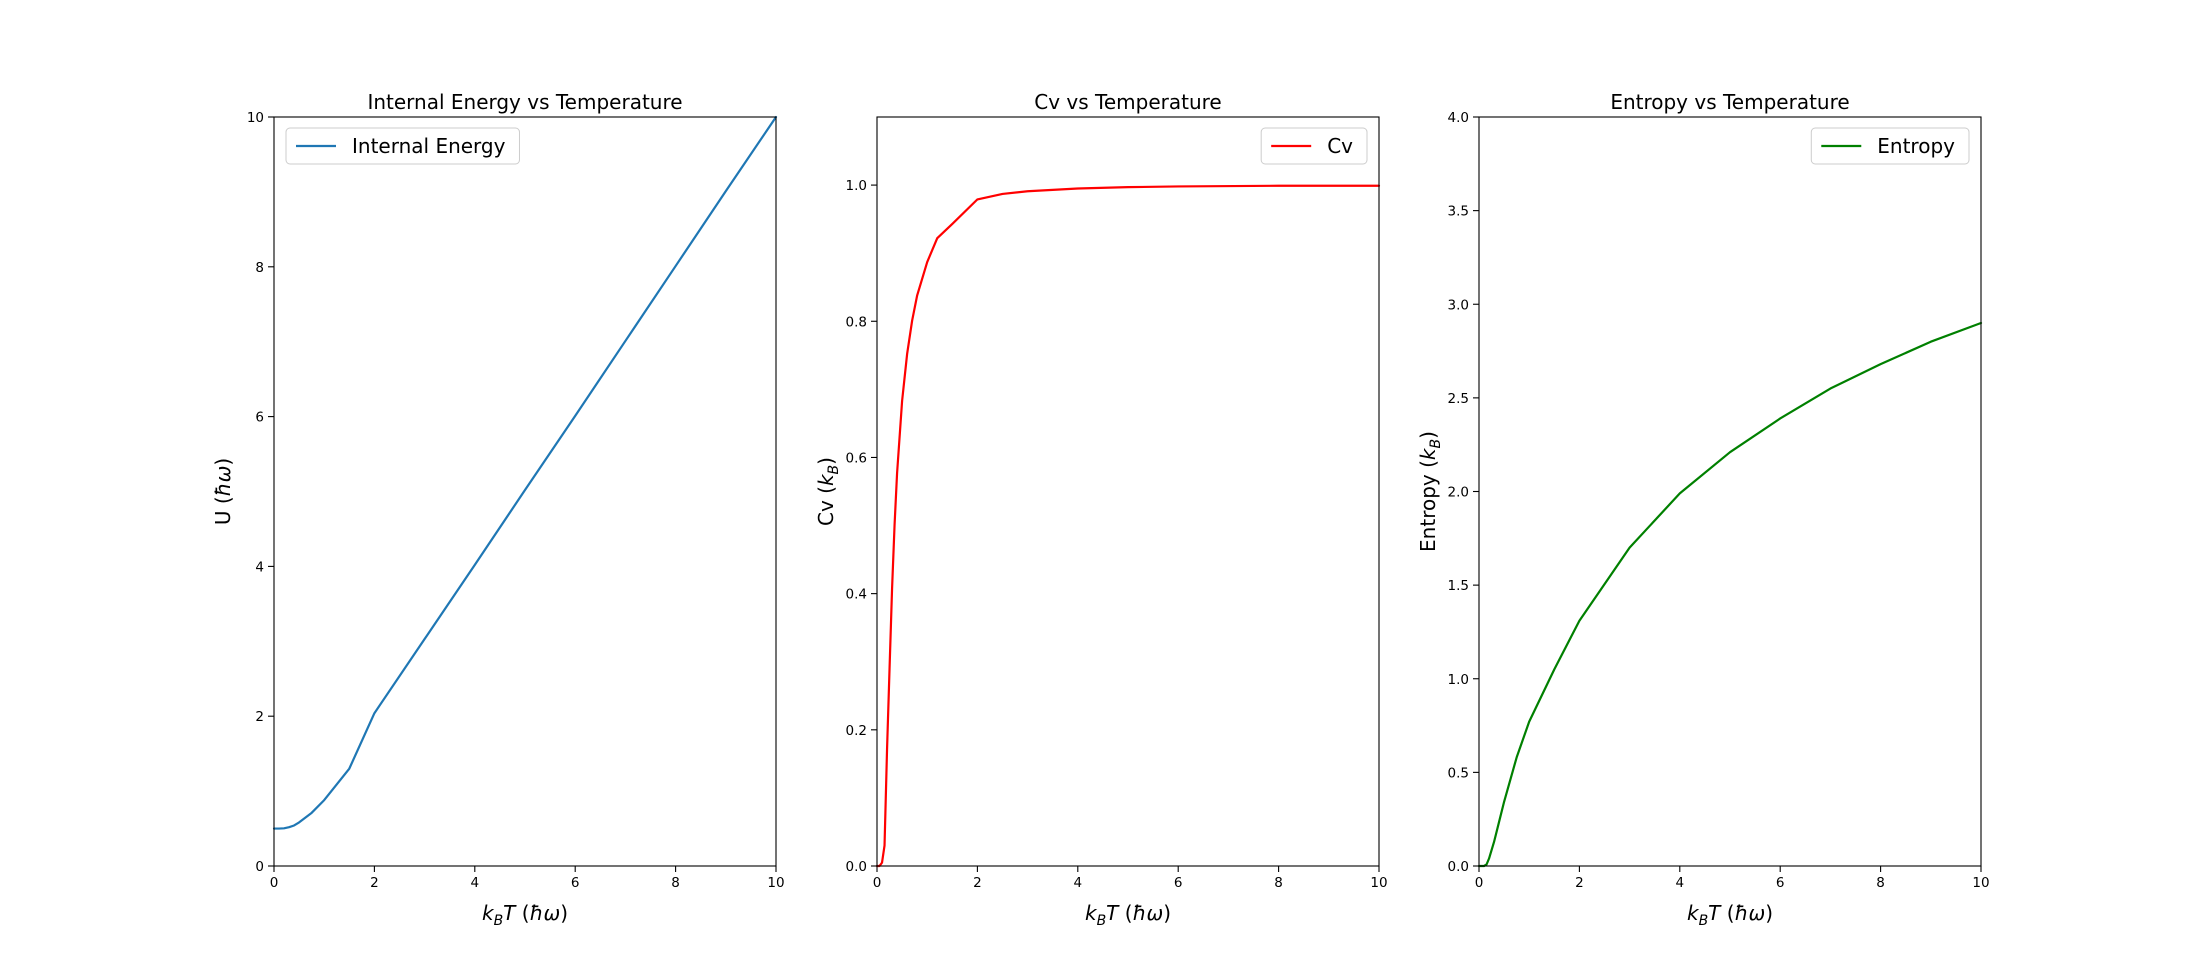 This screenshot has height=968, width=2191. What do you see at coordinates (1730, 594) in the screenshot?
I see `series-line-entropy` at bounding box center [1730, 594].